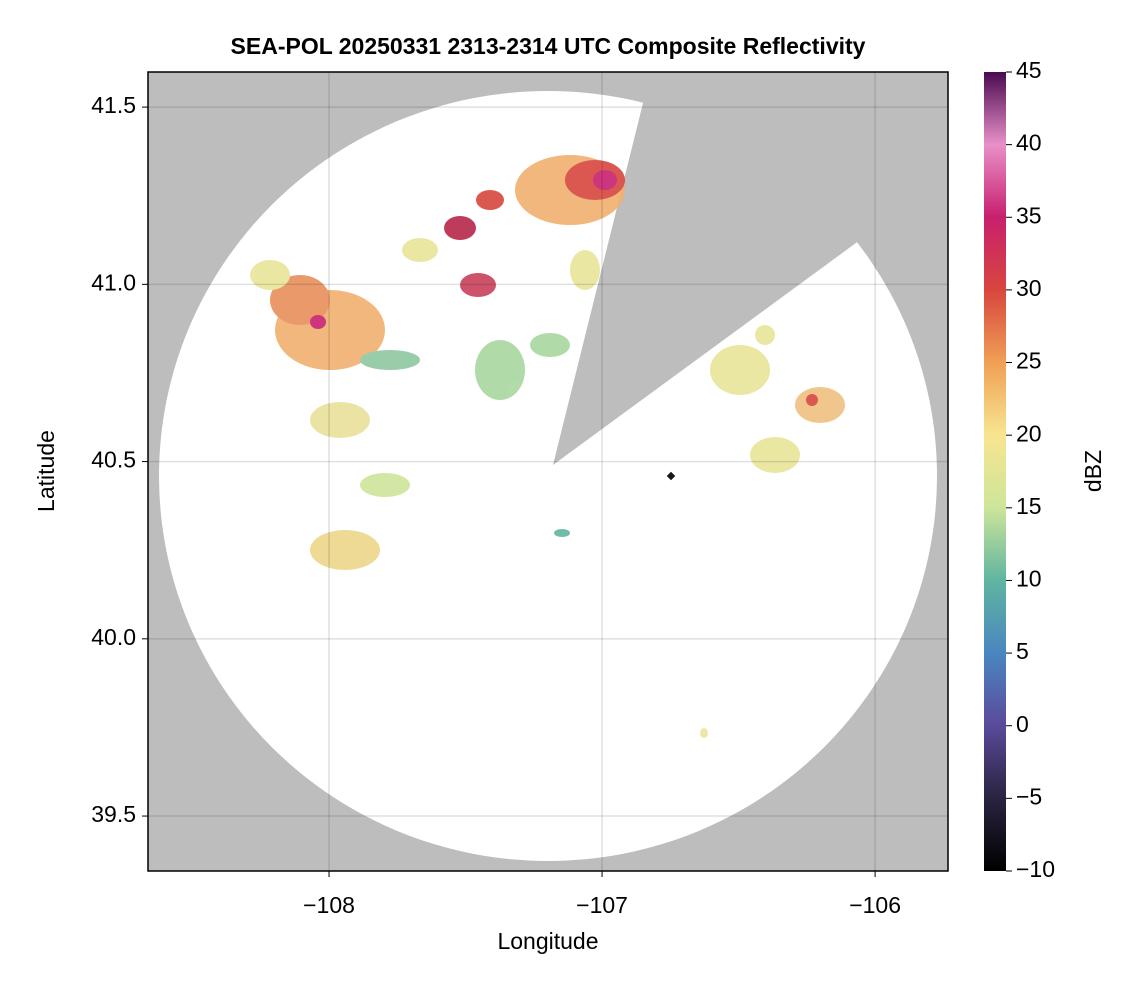  I want to click on x-tick-label: −106, so click(875, 905).